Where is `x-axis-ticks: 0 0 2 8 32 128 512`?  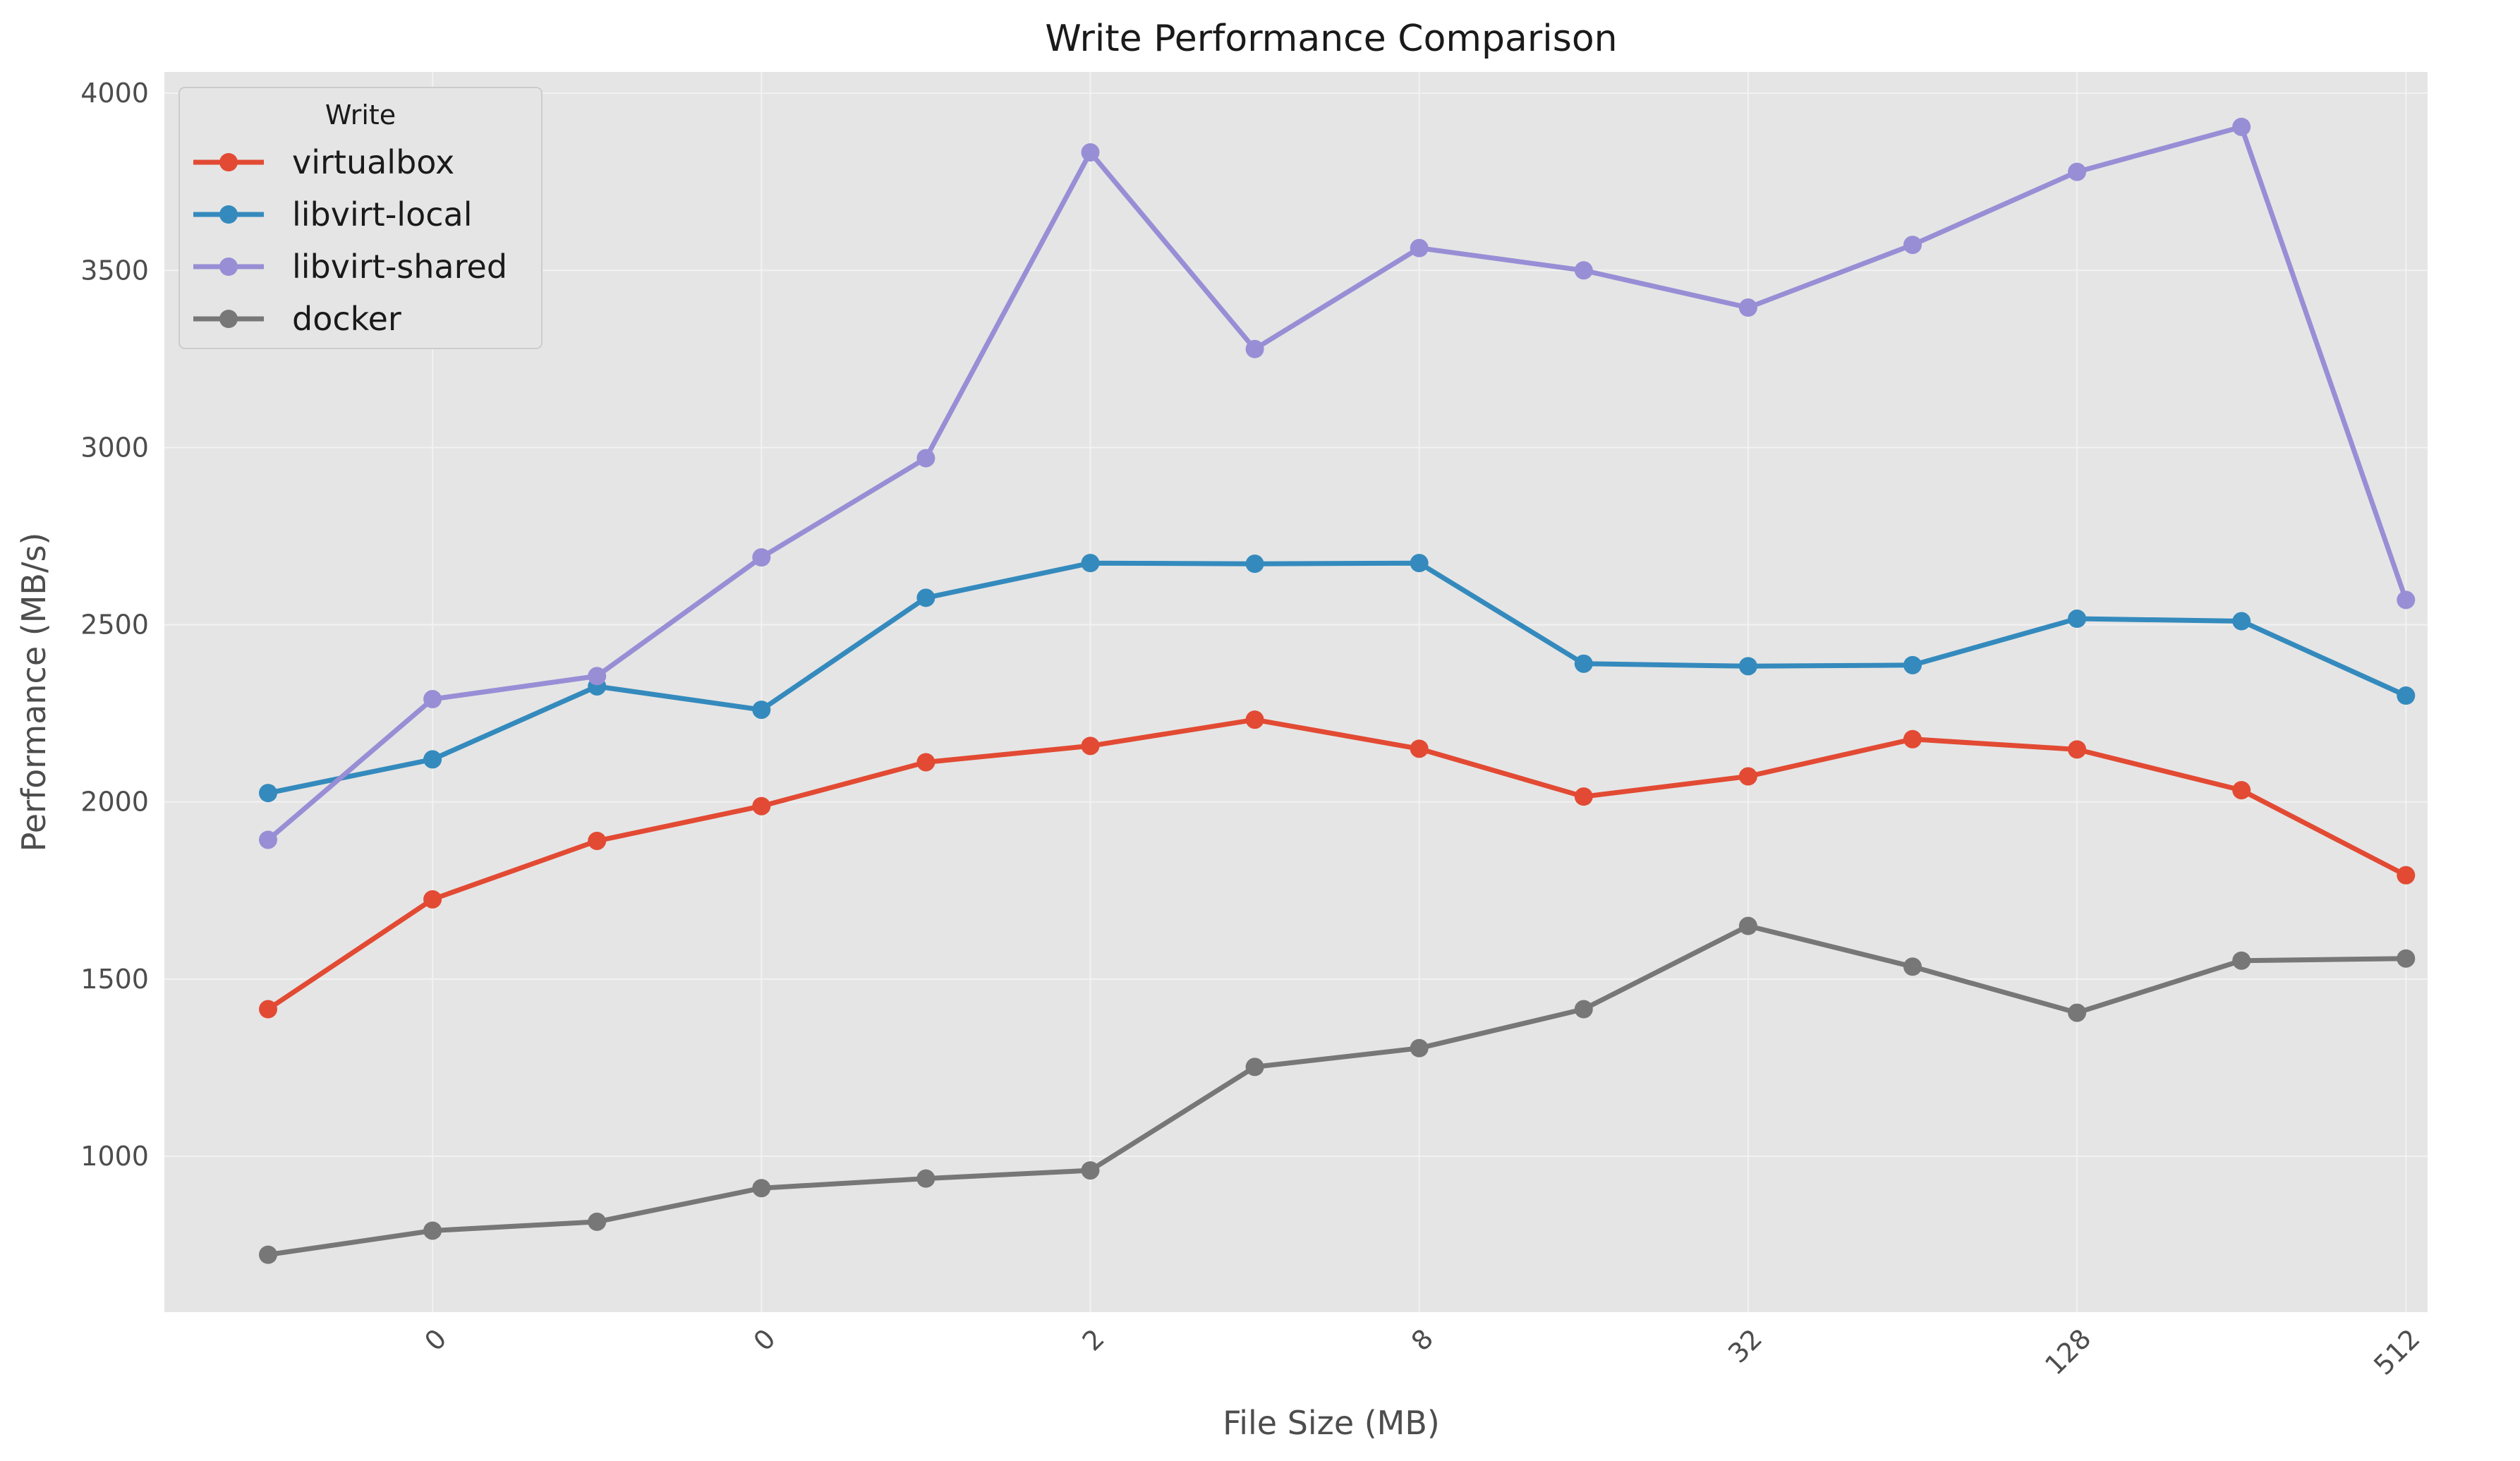
x-axis-ticks: 0 0 2 8 32 128 512 is located at coordinates (1422, 1352).